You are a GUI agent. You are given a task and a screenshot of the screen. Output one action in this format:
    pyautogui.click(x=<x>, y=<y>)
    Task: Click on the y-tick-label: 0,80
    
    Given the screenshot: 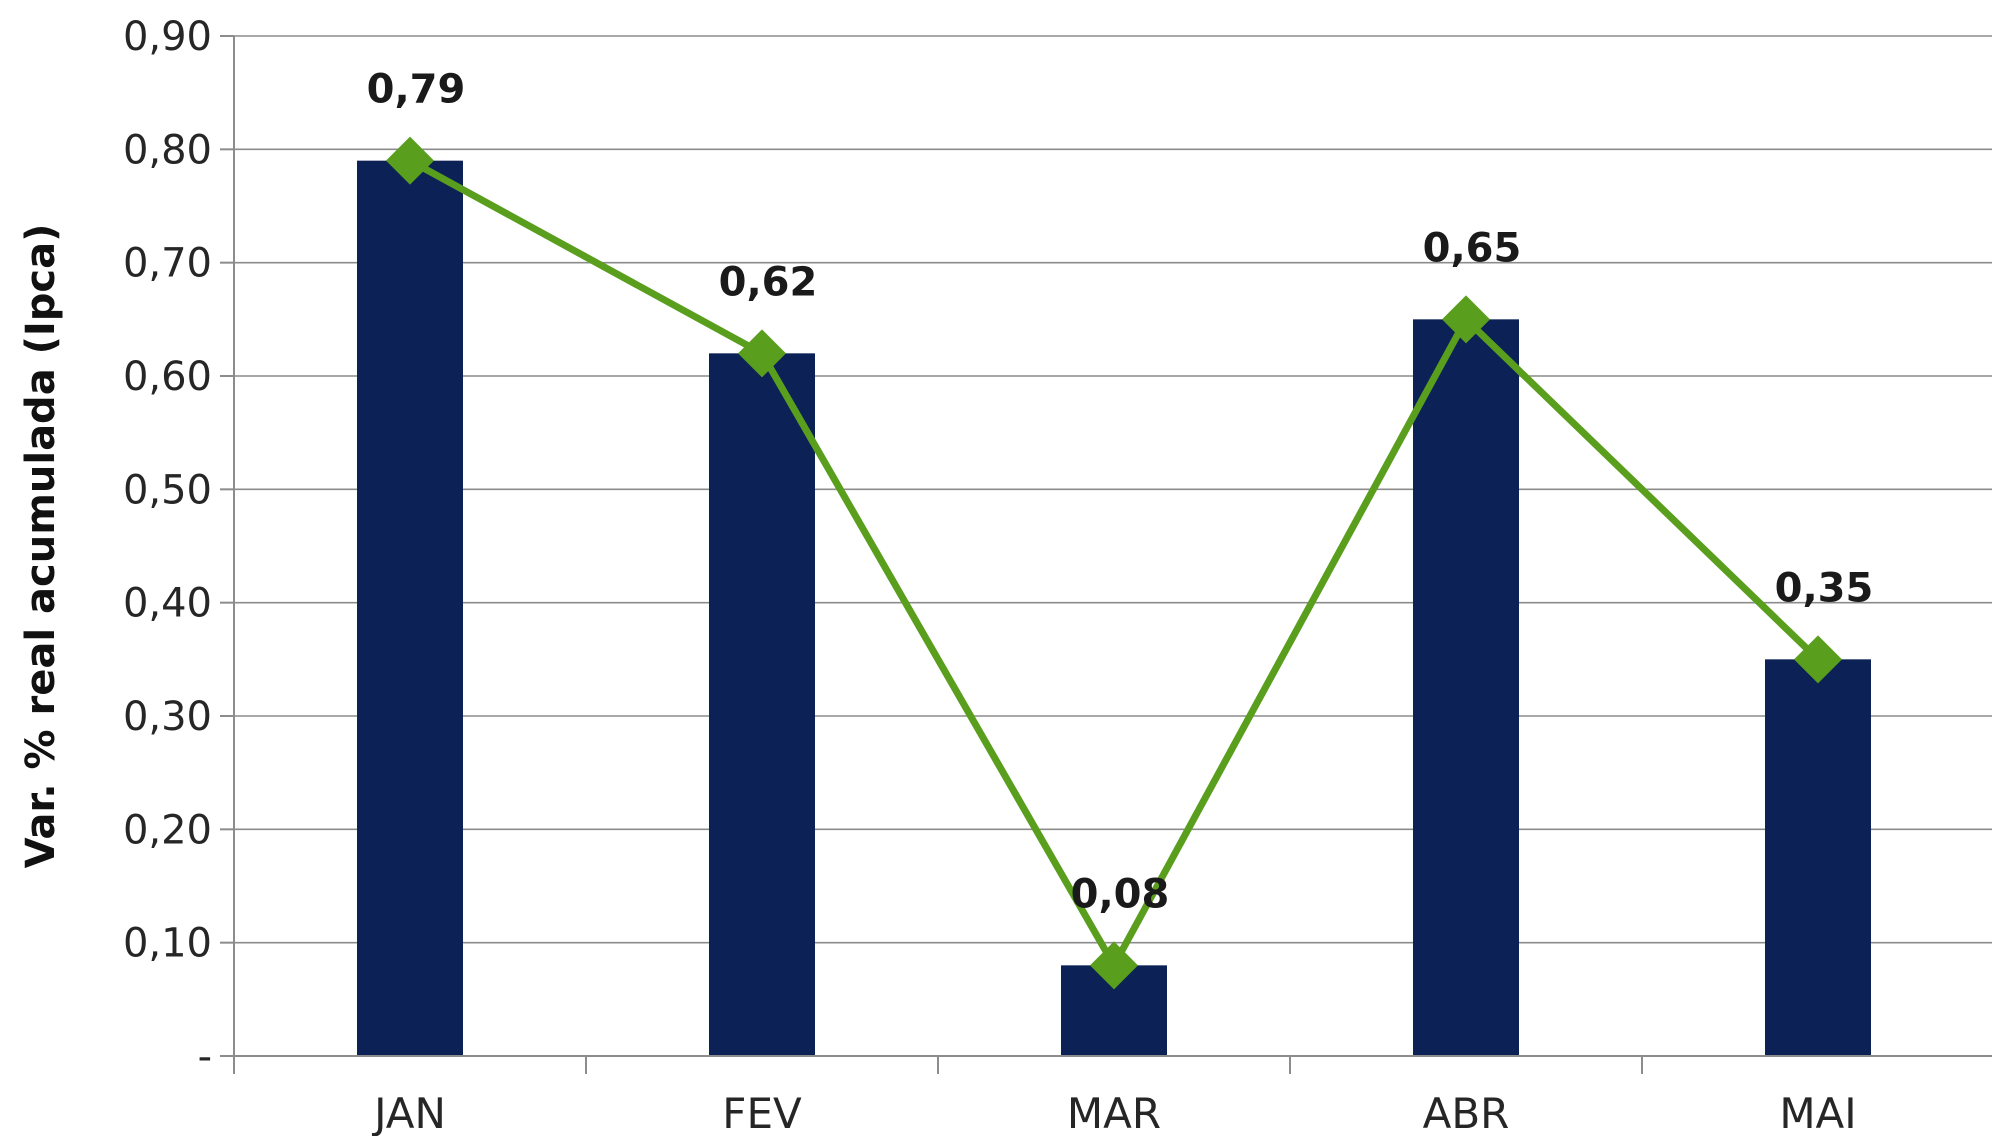 What is the action you would take?
    pyautogui.click(x=167, y=150)
    